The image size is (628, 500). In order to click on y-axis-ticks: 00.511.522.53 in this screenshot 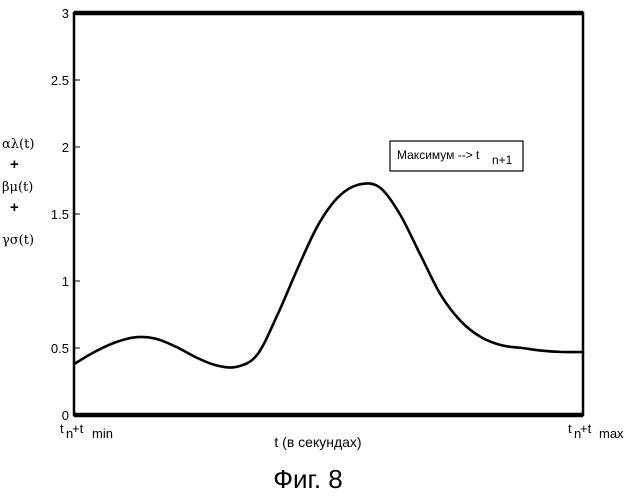, I will do `click(65, 214)`.